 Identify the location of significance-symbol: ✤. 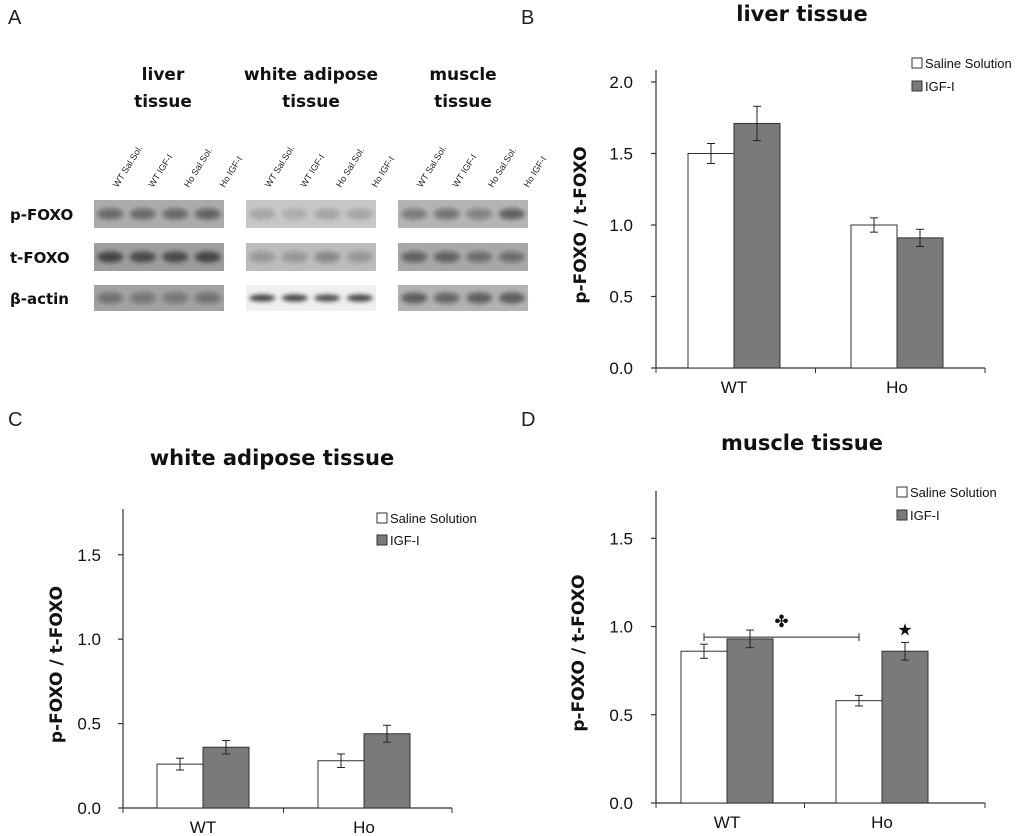
(781, 621).